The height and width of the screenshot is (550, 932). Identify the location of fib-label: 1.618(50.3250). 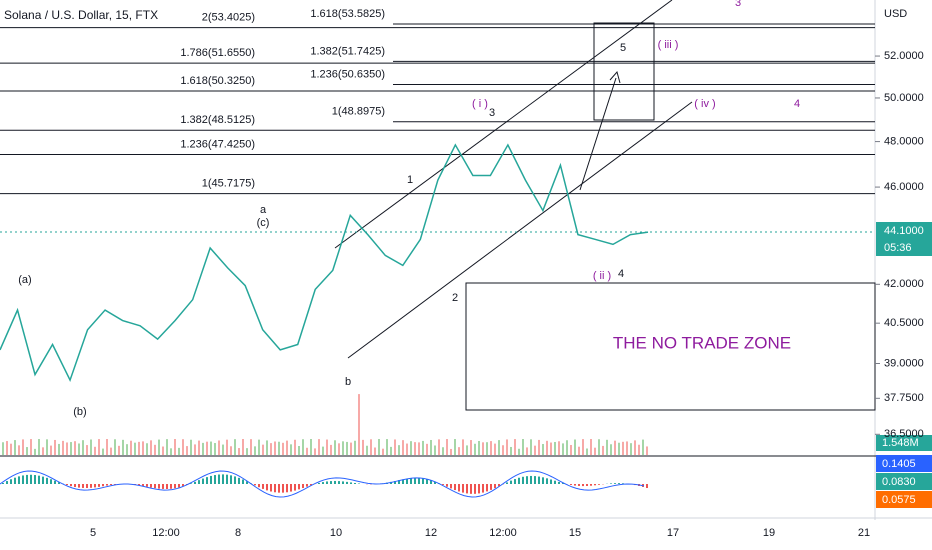
(217, 81).